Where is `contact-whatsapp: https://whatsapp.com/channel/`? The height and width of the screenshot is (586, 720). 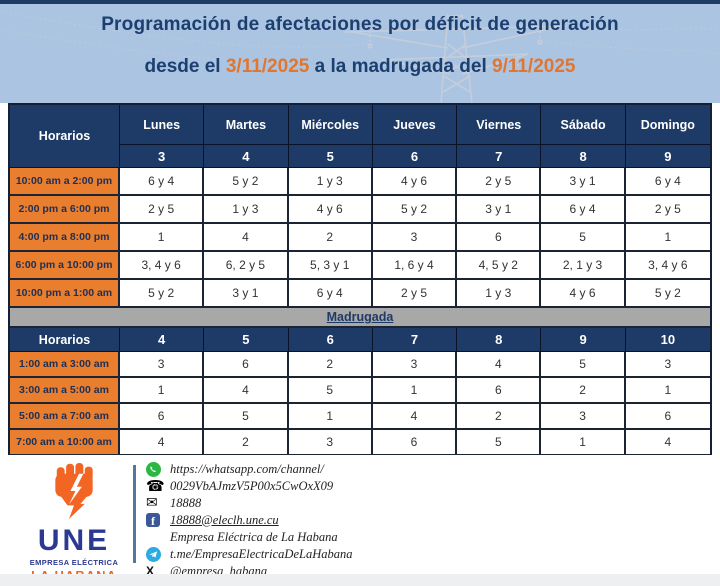
contact-whatsapp: https://whatsapp.com/channel/ is located at coordinates (249, 469).